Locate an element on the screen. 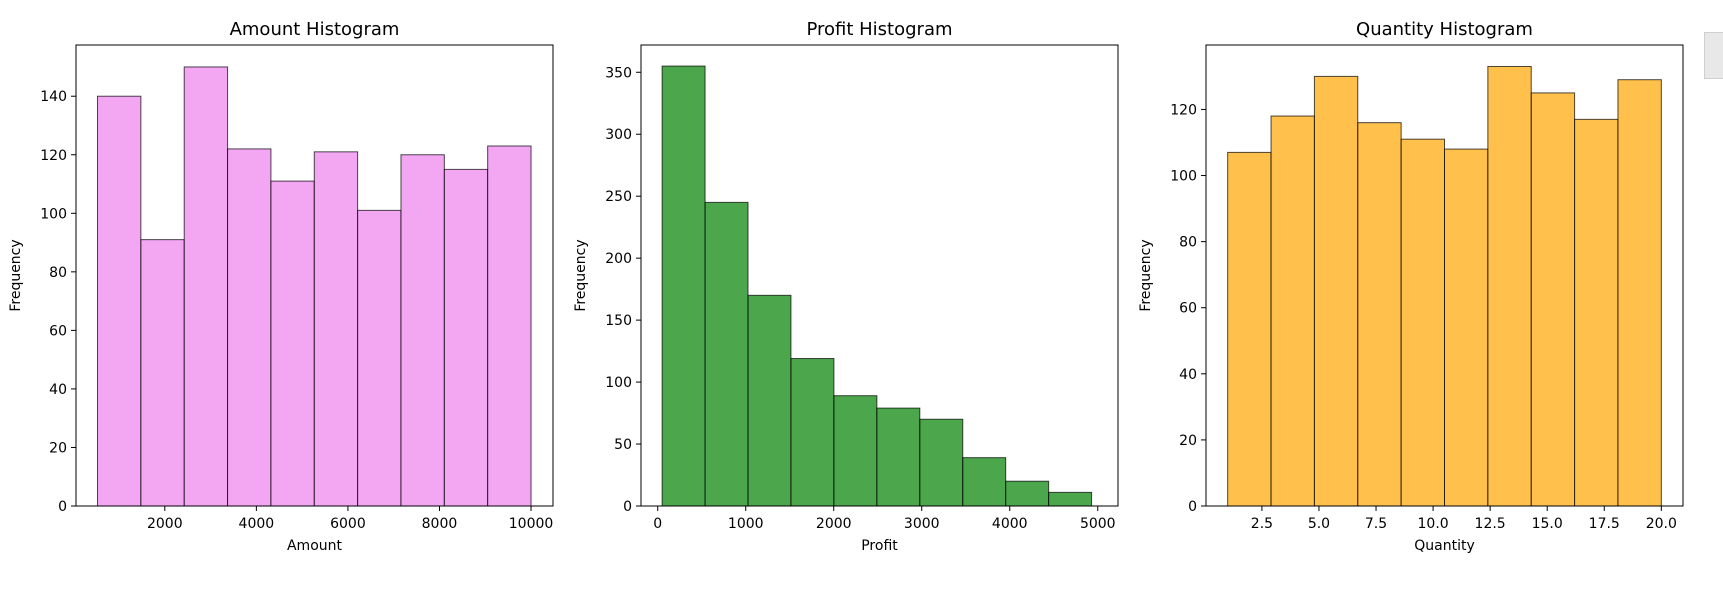 This screenshot has width=1723, height=602. scrollbar-handle is located at coordinates (1713, 55).